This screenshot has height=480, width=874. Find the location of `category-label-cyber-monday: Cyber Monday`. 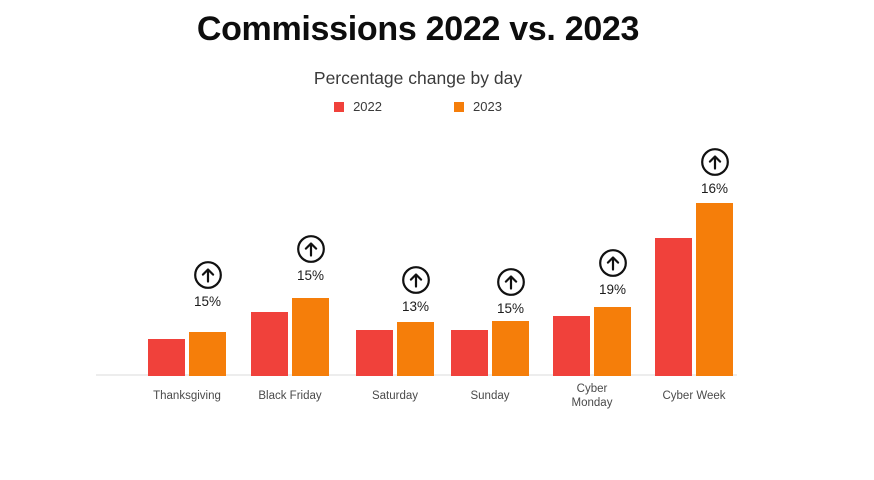

category-label-cyber-monday: Cyber Monday is located at coordinates (592, 396).